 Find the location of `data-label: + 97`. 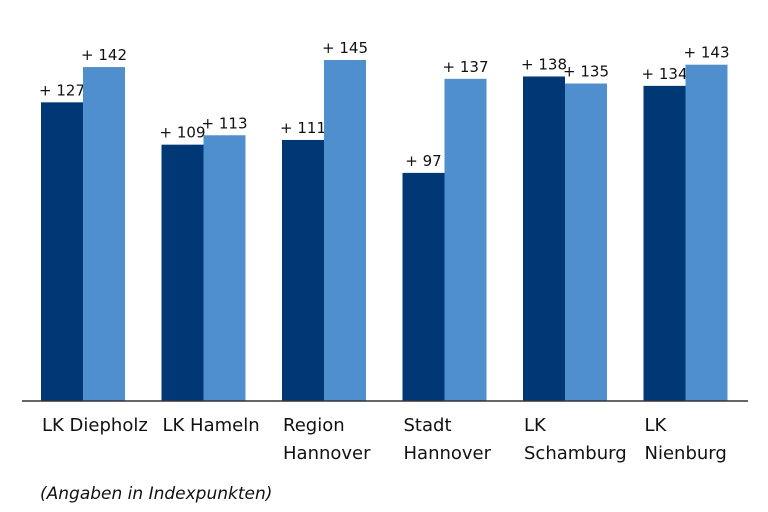

data-label: + 97 is located at coordinates (423, 161).